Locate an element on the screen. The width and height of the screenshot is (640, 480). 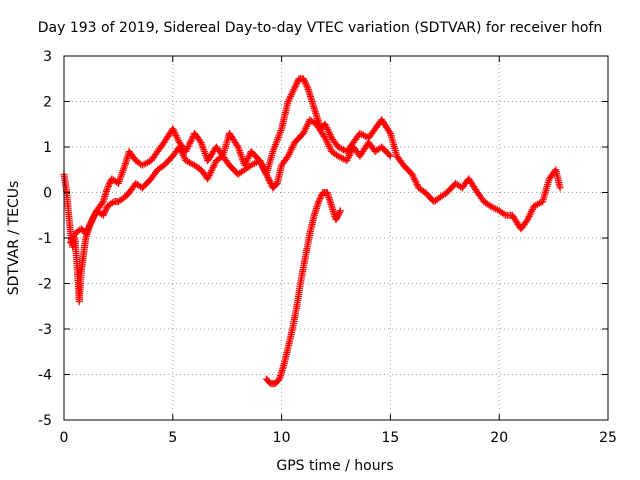
y-tick-label: -3 is located at coordinates (45, 330).